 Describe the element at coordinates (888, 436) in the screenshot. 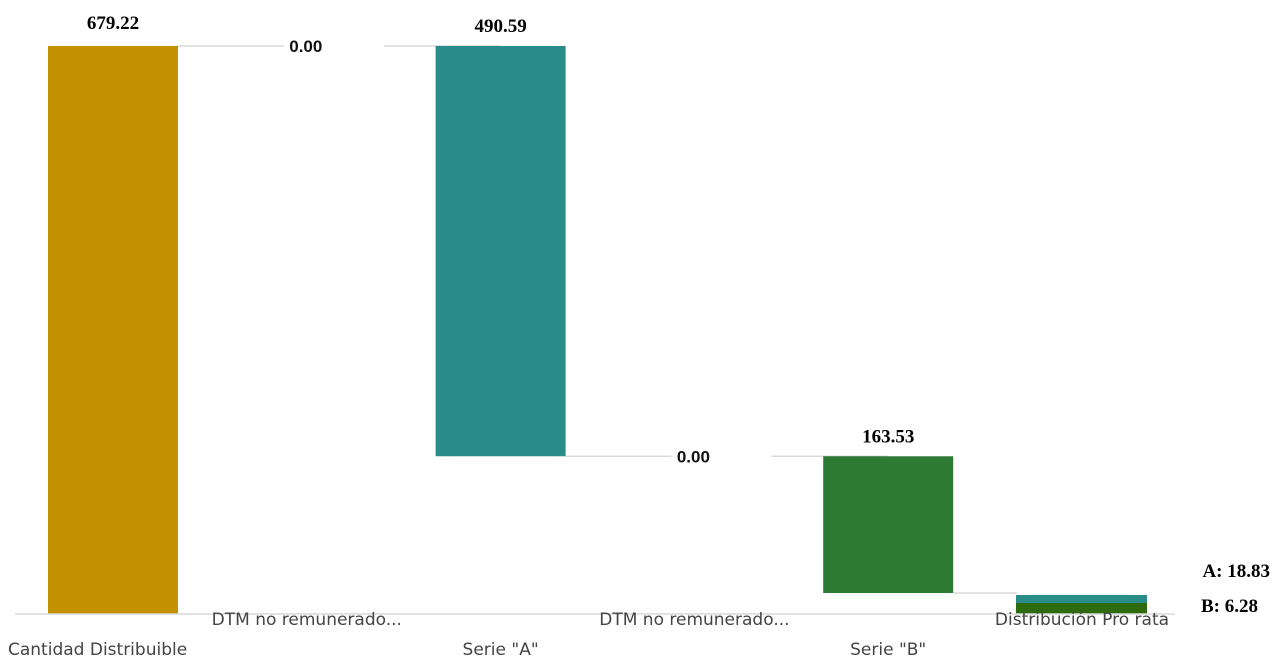

I see `bar-value-label: 163.53` at that location.